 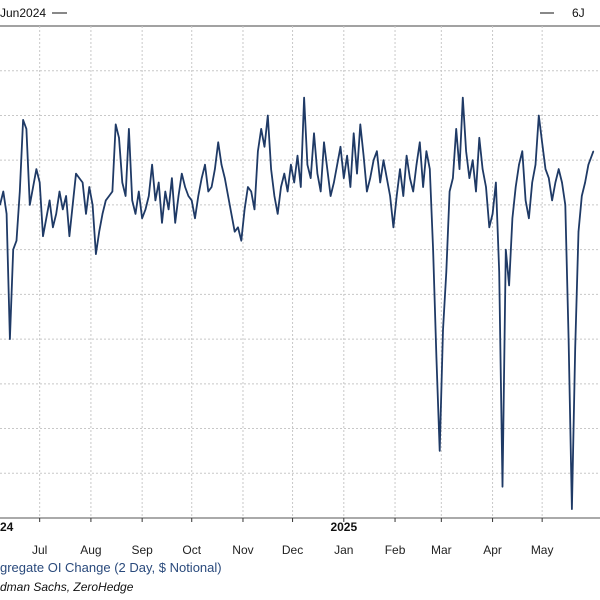 What do you see at coordinates (39, 550) in the screenshot?
I see `x-tick-label: Jul` at bounding box center [39, 550].